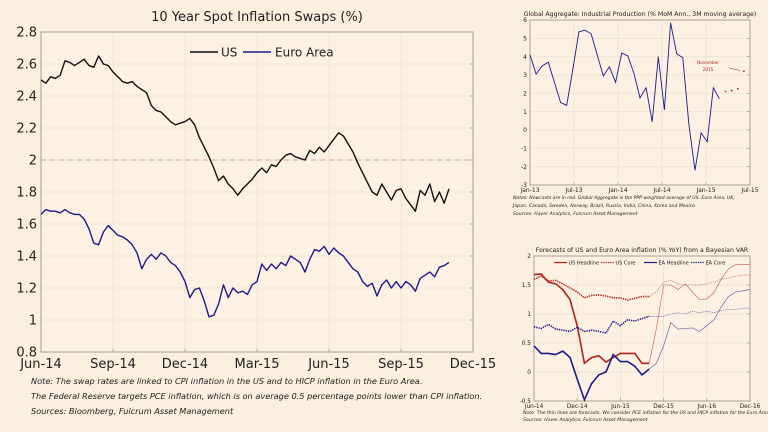 The height and width of the screenshot is (432, 768). I want to click on x-tick-label: Jul-15, so click(749, 190).